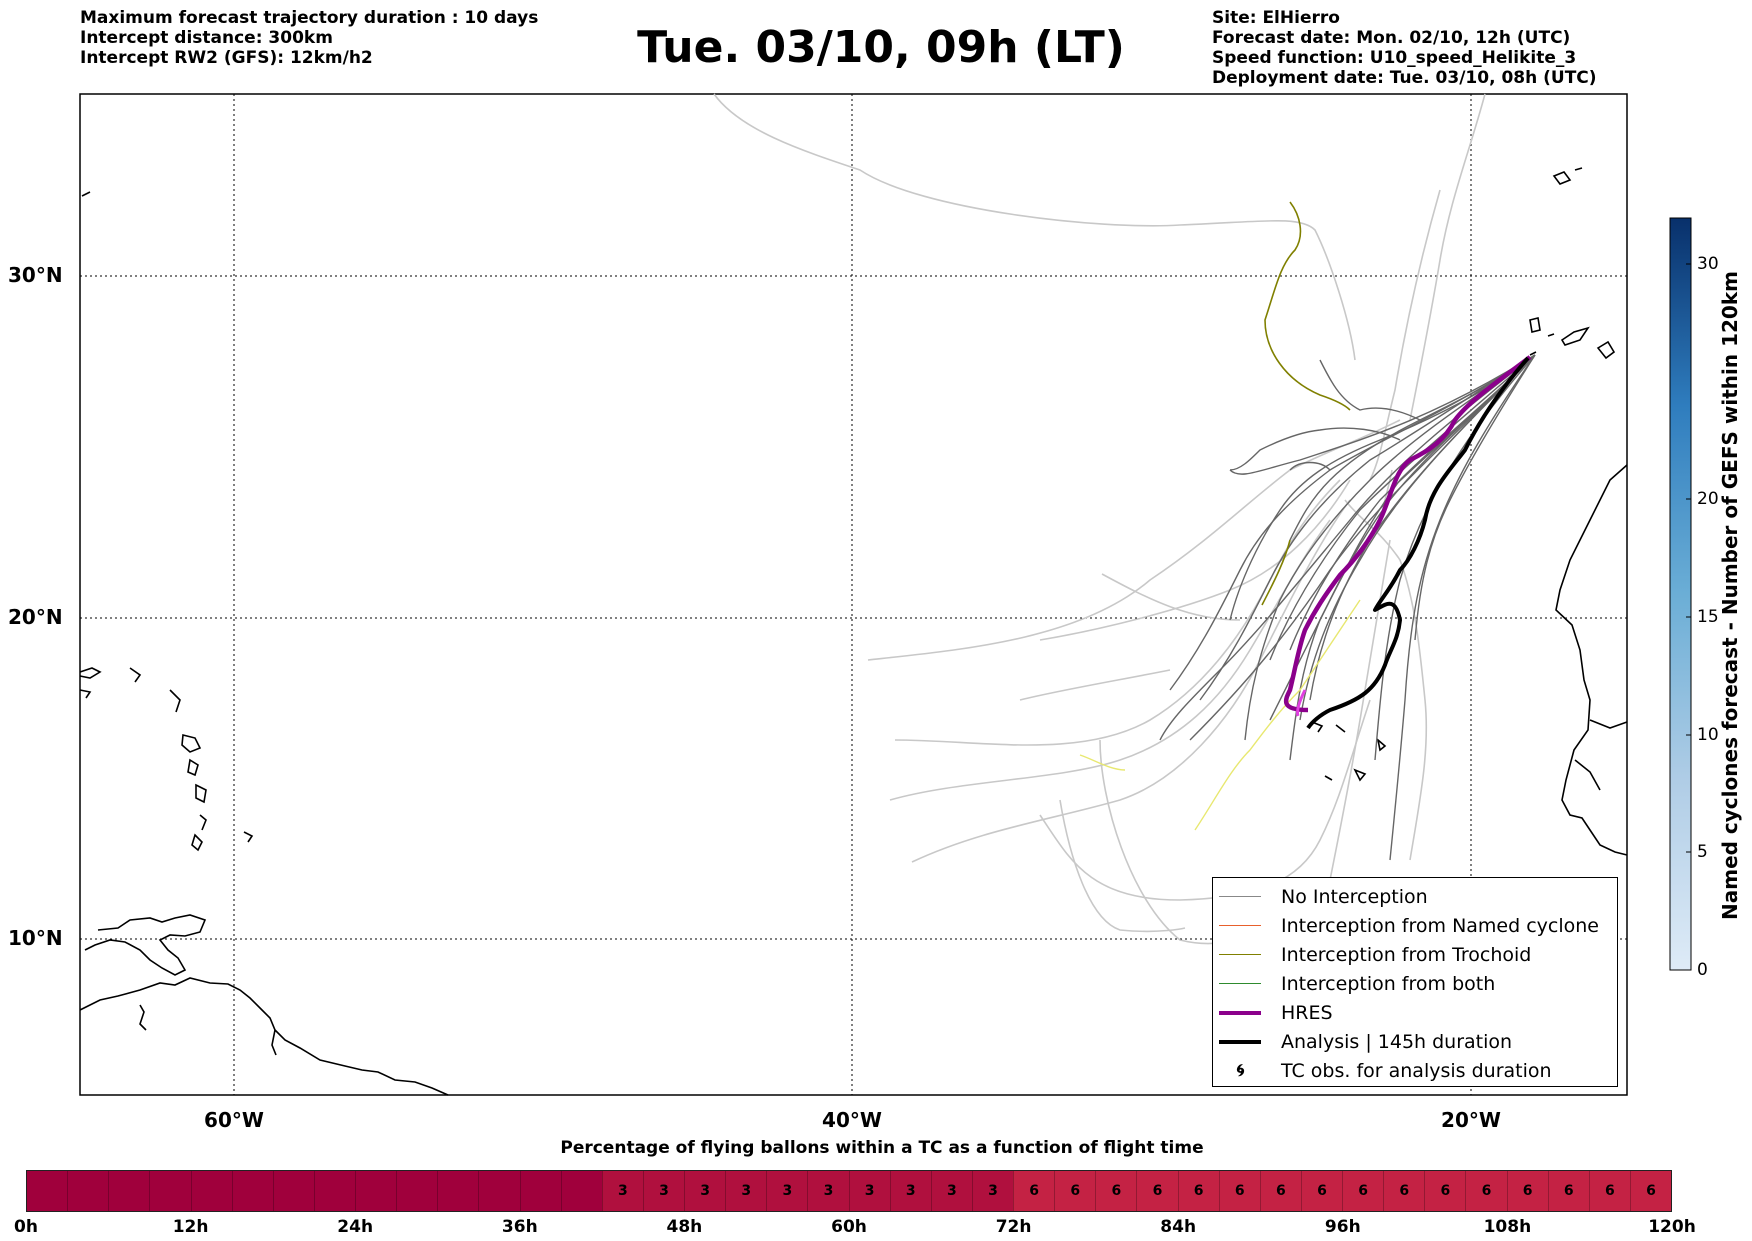 The height and width of the screenshot is (1241, 1752). What do you see at coordinates (1708, 499) in the screenshot?
I see `cbar-label-20: 20` at bounding box center [1708, 499].